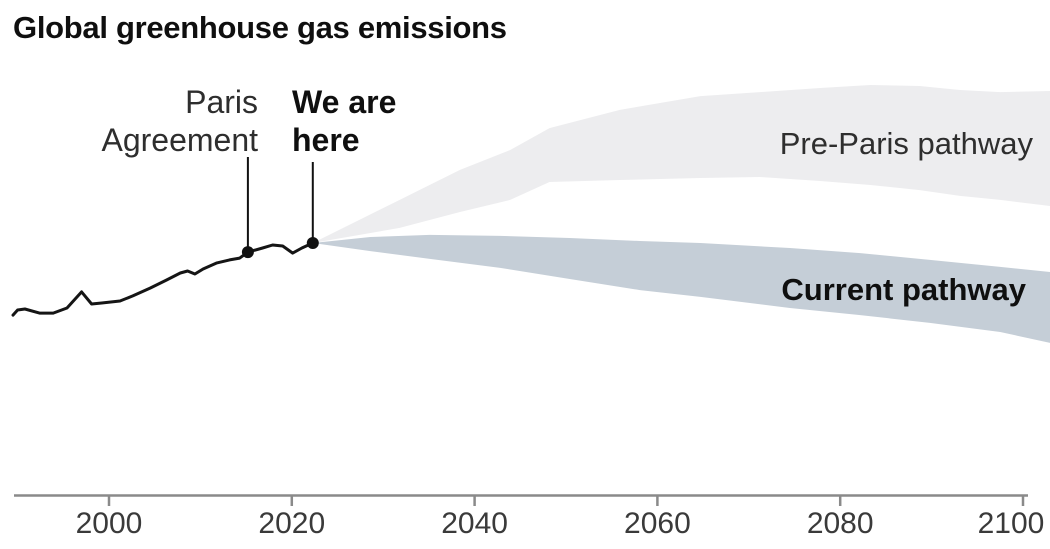 The width and height of the screenshot is (1050, 549). What do you see at coordinates (521, 500) in the screenshot?
I see `x-axis` at bounding box center [521, 500].